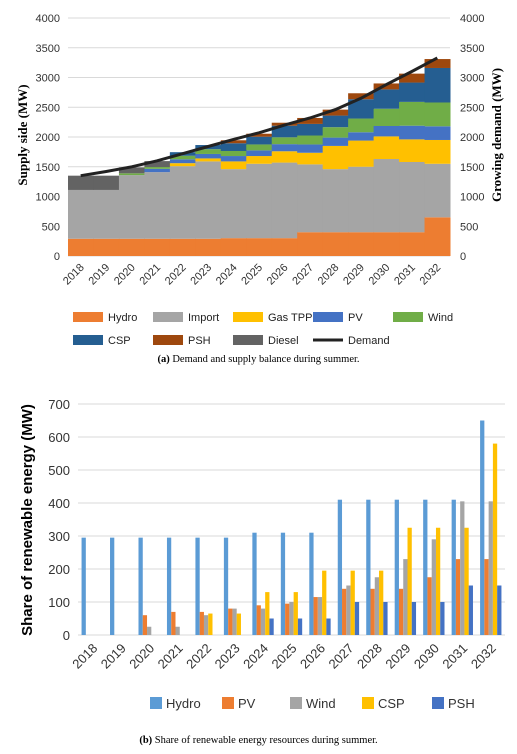 The image size is (517, 754). I want to click on y-tick-label: 4000, so click(48, 19).